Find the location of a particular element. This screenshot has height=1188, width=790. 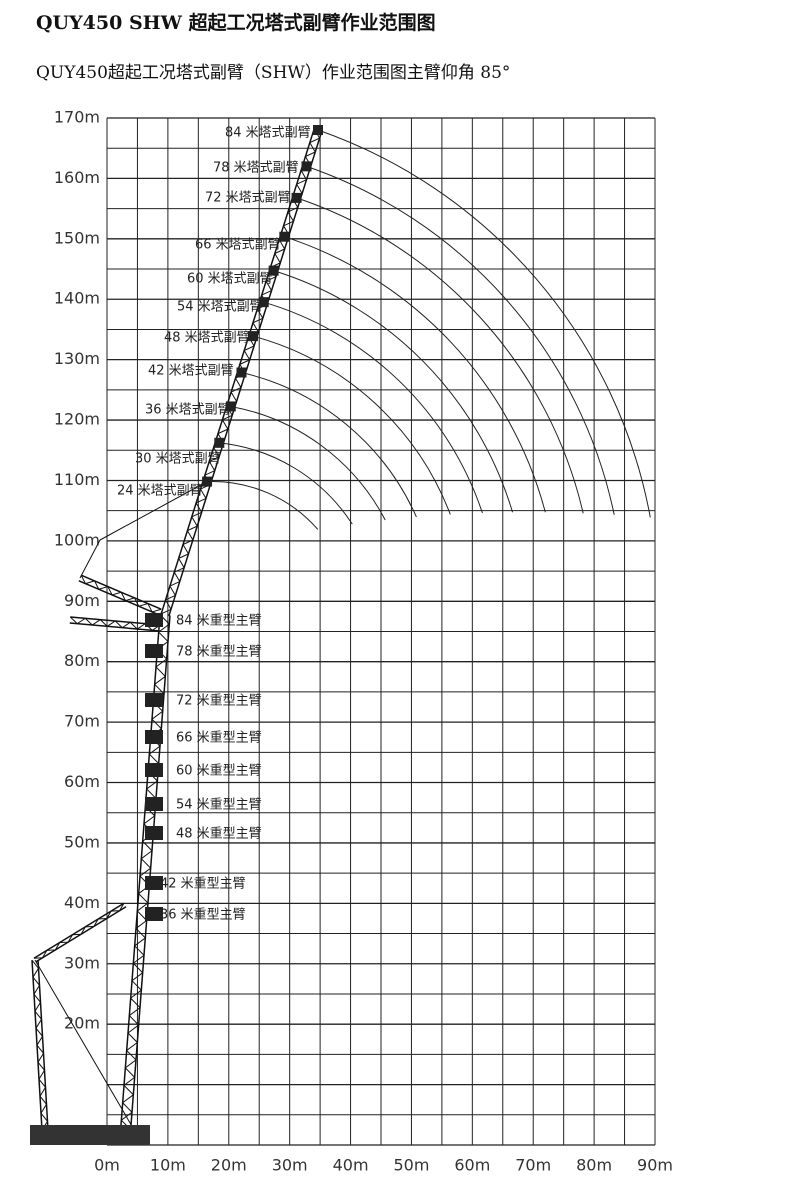

boom-label: 84 米重型主臂 is located at coordinates (219, 621).